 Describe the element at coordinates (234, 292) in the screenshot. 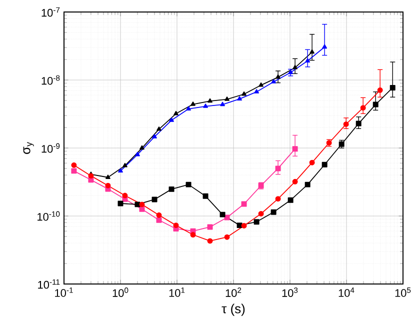

I see `x-tick-label: 10$^{2}$` at that location.